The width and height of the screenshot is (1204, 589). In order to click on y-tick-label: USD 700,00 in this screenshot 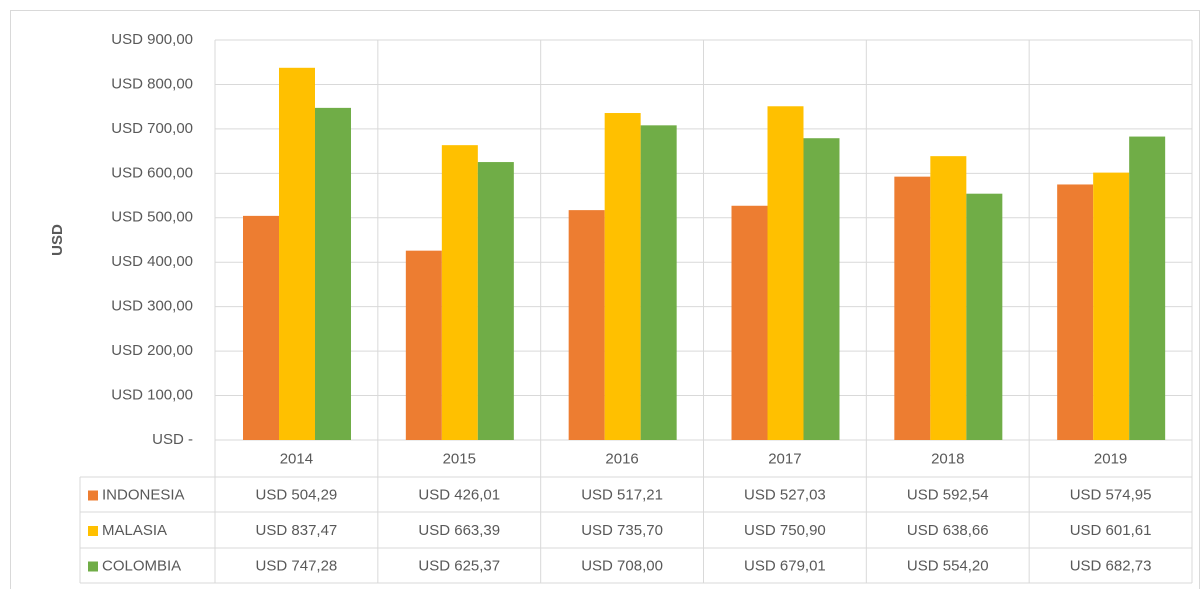, I will do `click(152, 128)`.